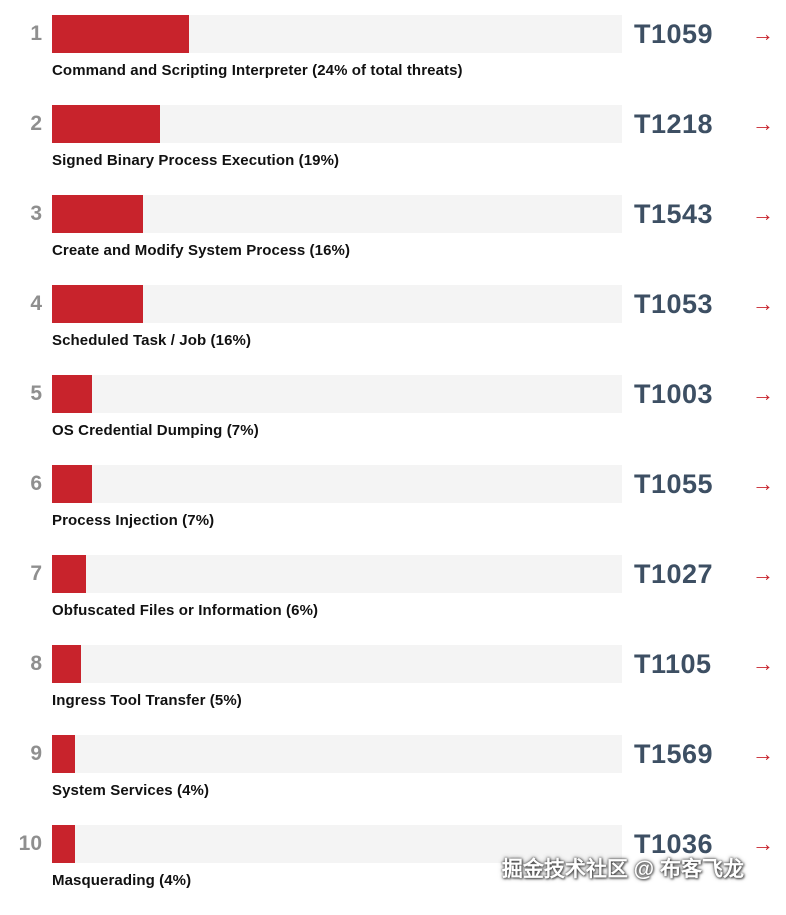 The width and height of the screenshot is (786, 915). I want to click on technique-id: T1036, so click(674, 844).